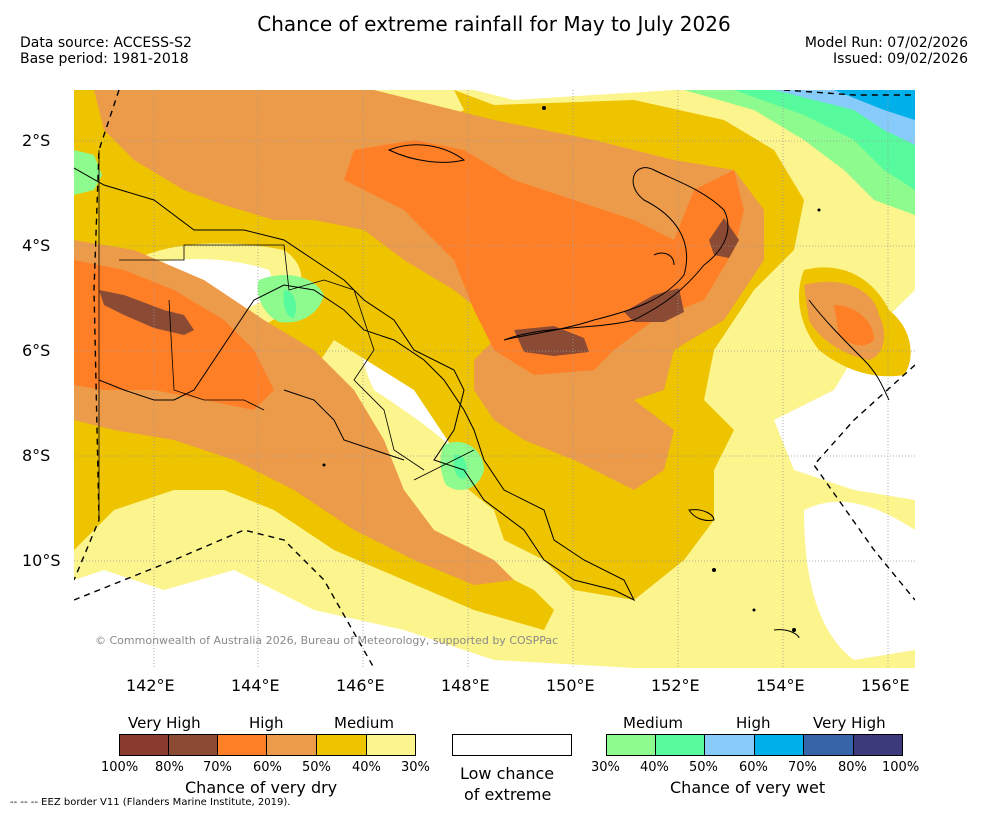 This screenshot has width=988, height=816. Describe the element at coordinates (36, 140) in the screenshot. I see `lat-label: 2°S` at that location.